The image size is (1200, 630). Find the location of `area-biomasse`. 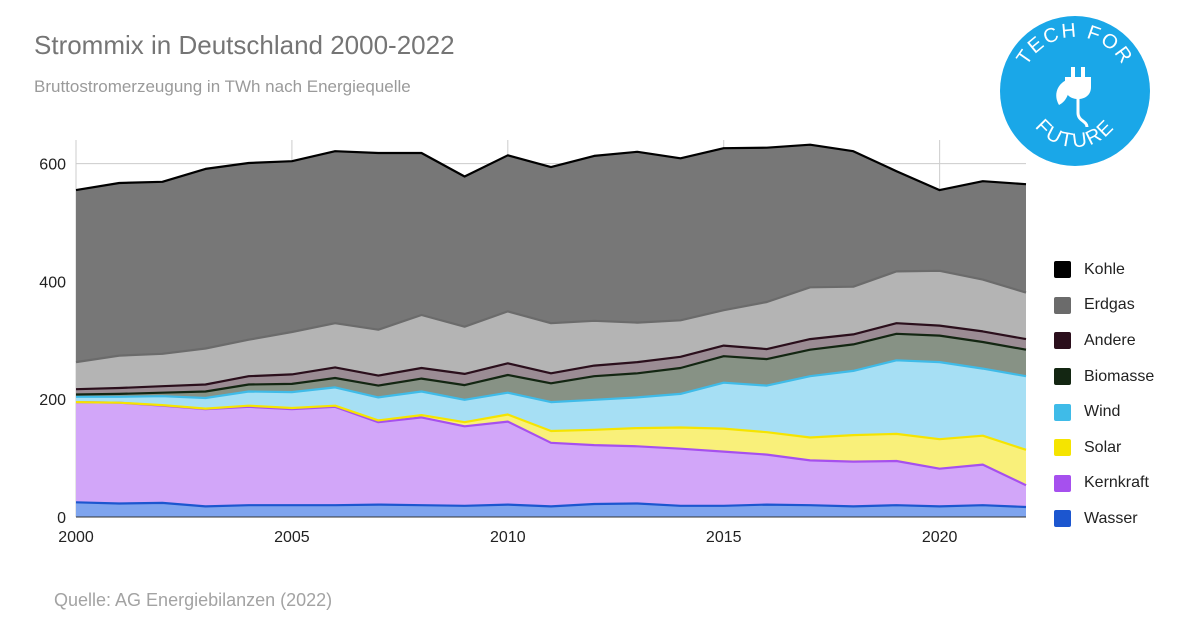

area-biomasse is located at coordinates (551, 368).